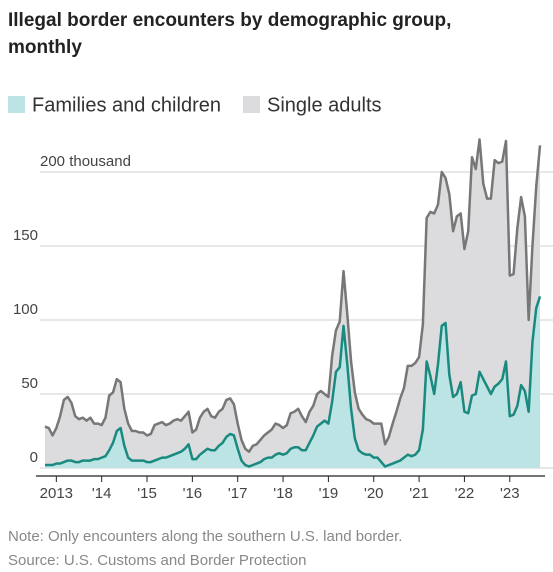  Describe the element at coordinates (126, 105) in the screenshot. I see `legend-label: Families and children` at that location.